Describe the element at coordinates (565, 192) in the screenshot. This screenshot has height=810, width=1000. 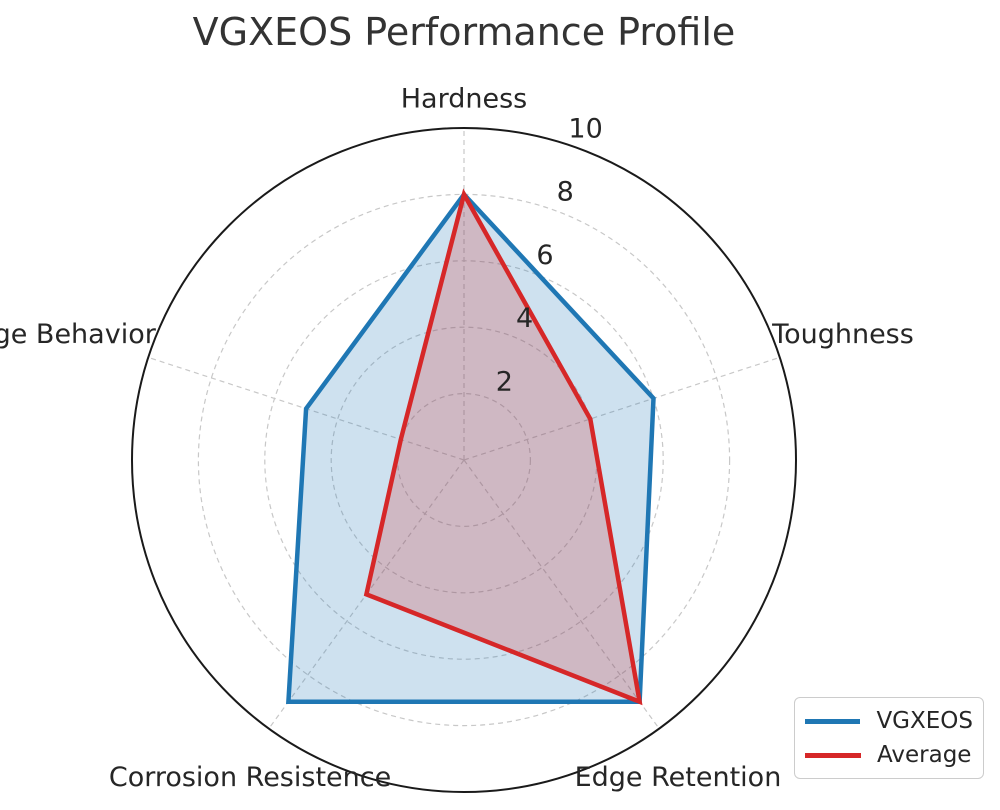
I see `r-tick-label-8: 8` at that location.